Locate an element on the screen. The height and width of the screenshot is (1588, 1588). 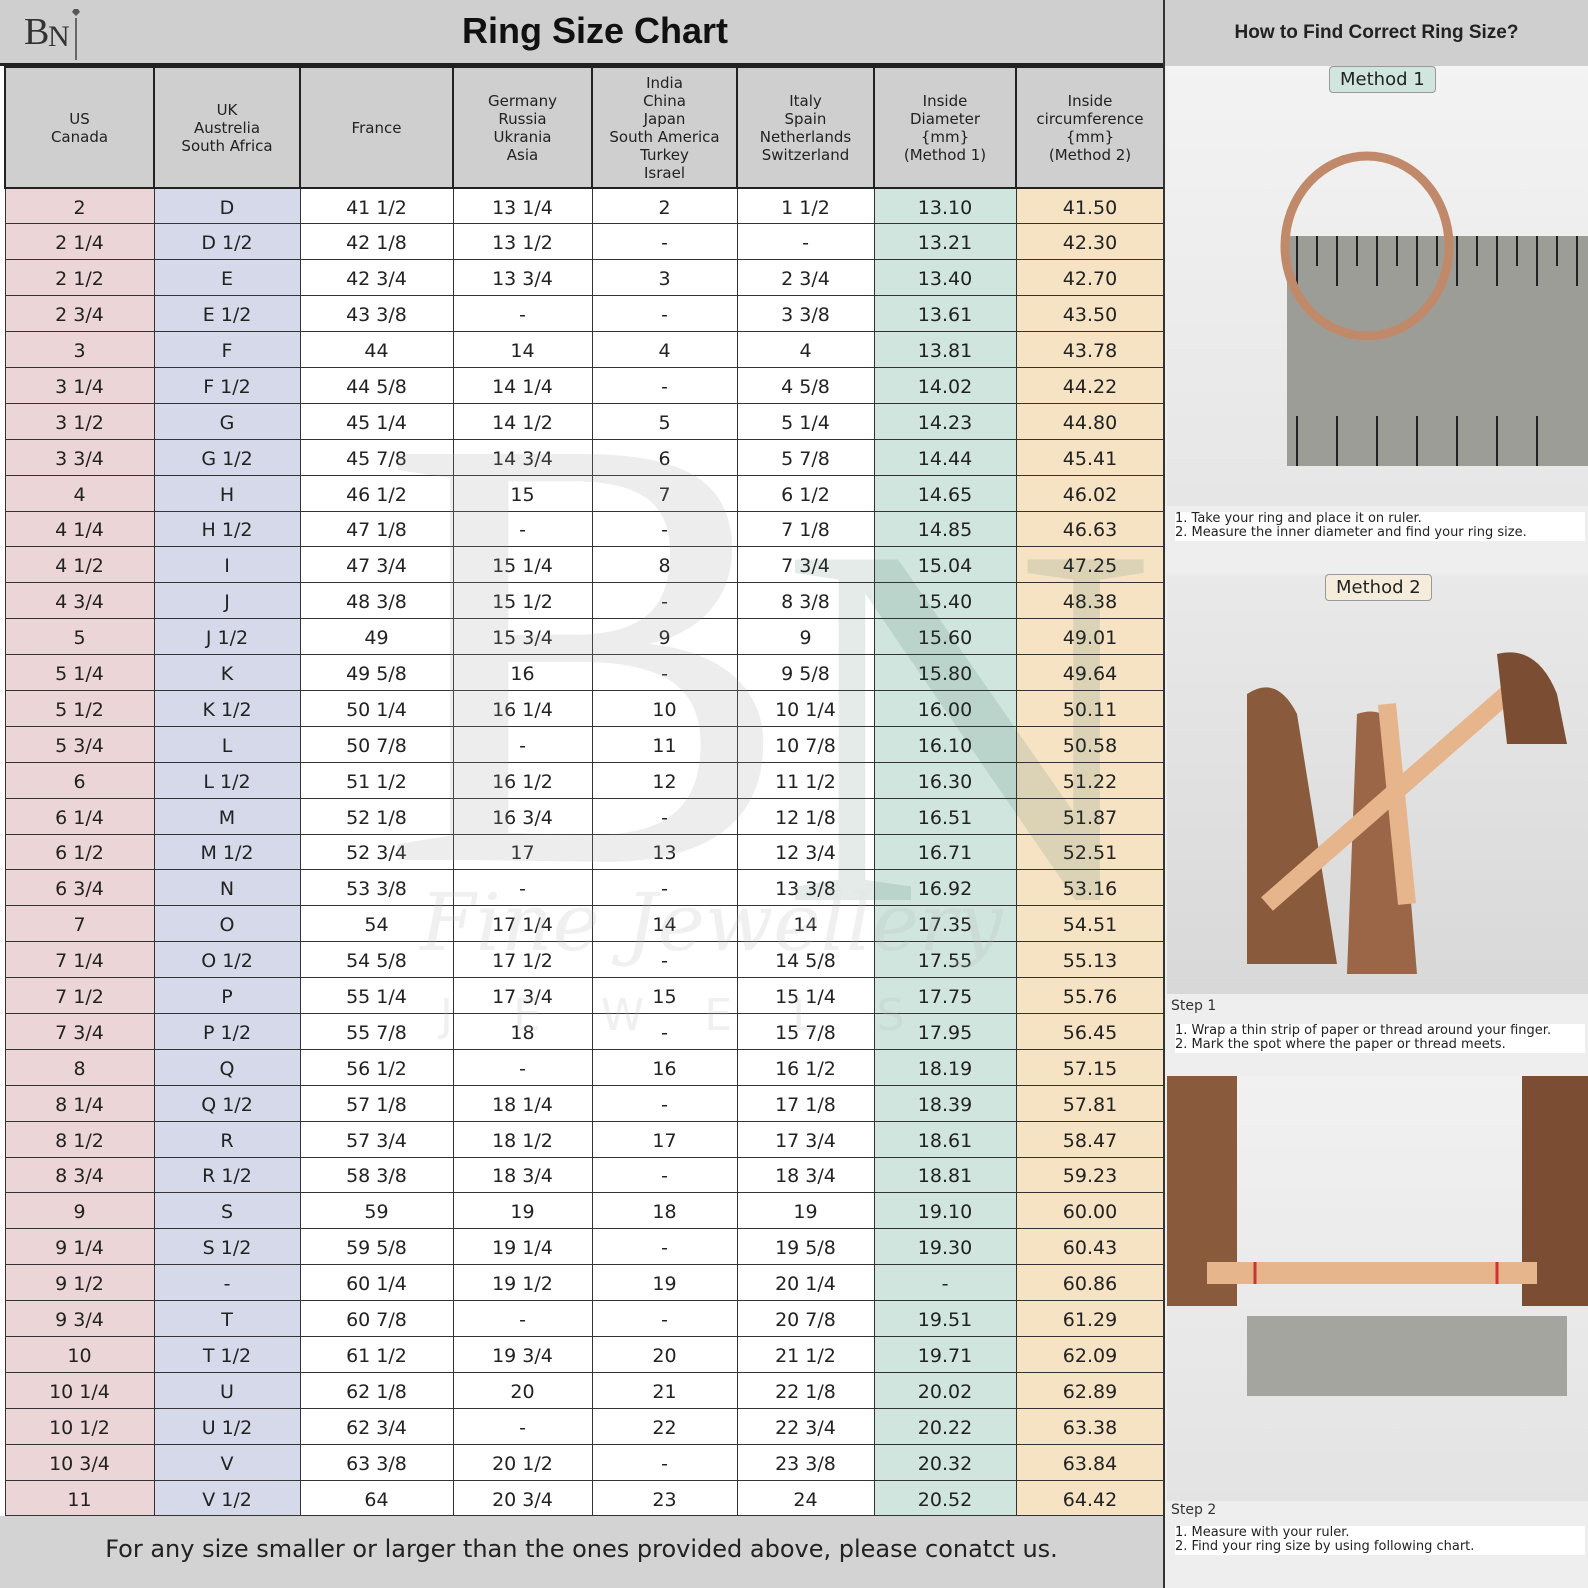
table-cell: 16 3/4 is located at coordinates (522, 816).